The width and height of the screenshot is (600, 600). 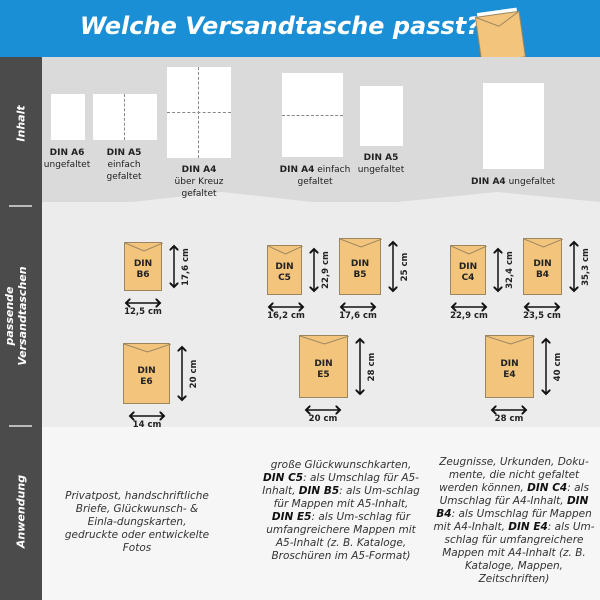 I want to click on sidebar-label-anwendung: Anwendung, so click(x=21, y=511).